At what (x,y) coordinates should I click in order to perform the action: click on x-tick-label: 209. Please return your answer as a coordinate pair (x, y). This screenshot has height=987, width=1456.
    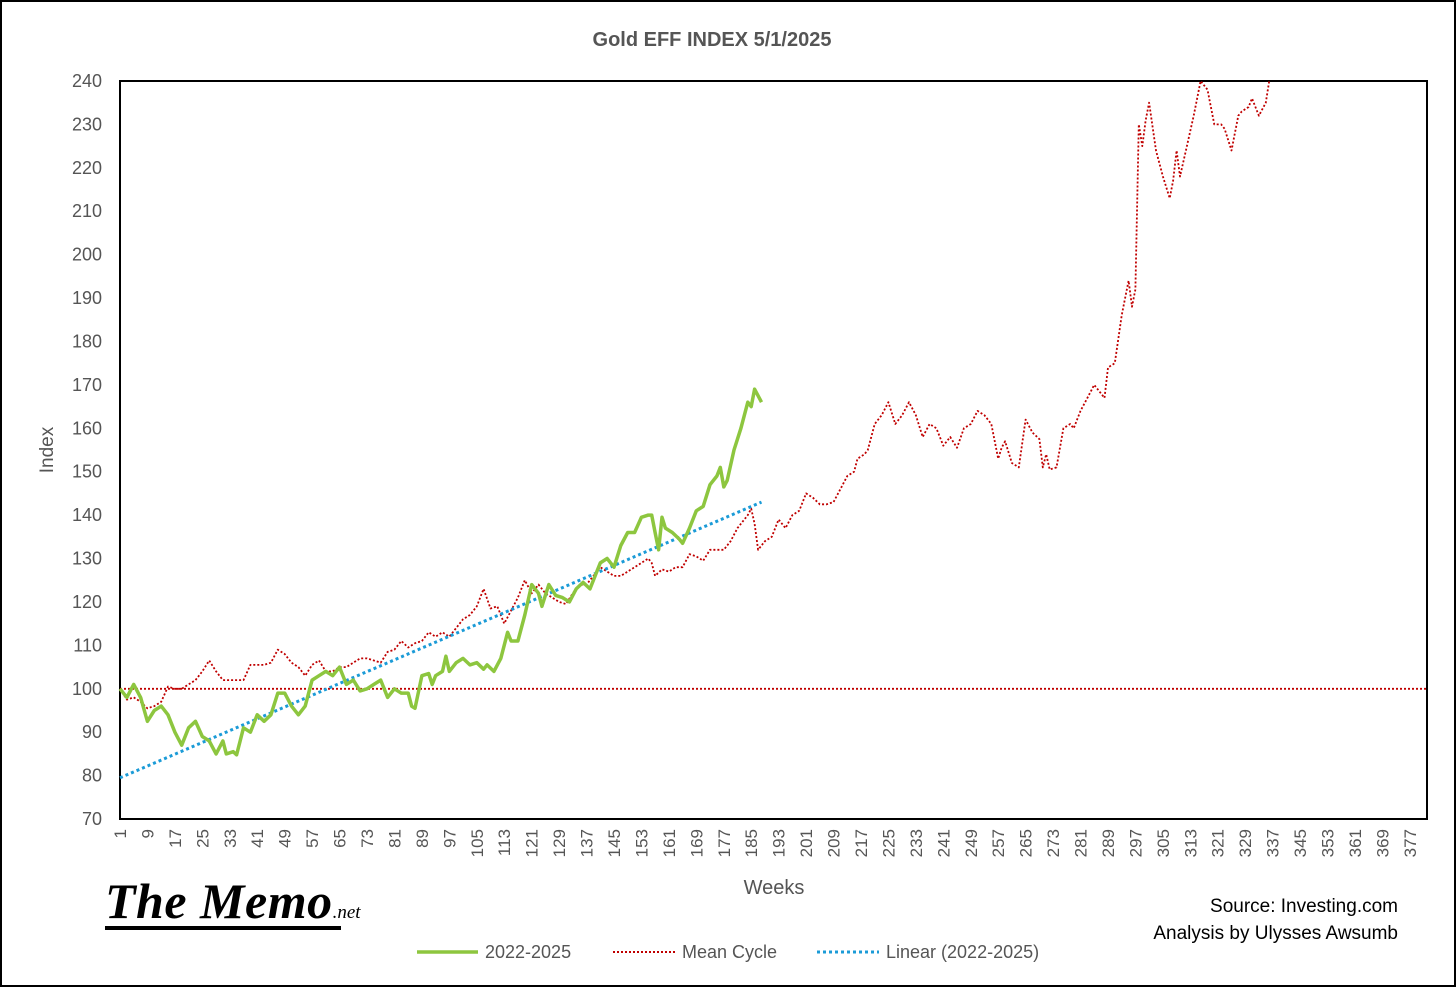
    Looking at the image, I should click on (834, 843).